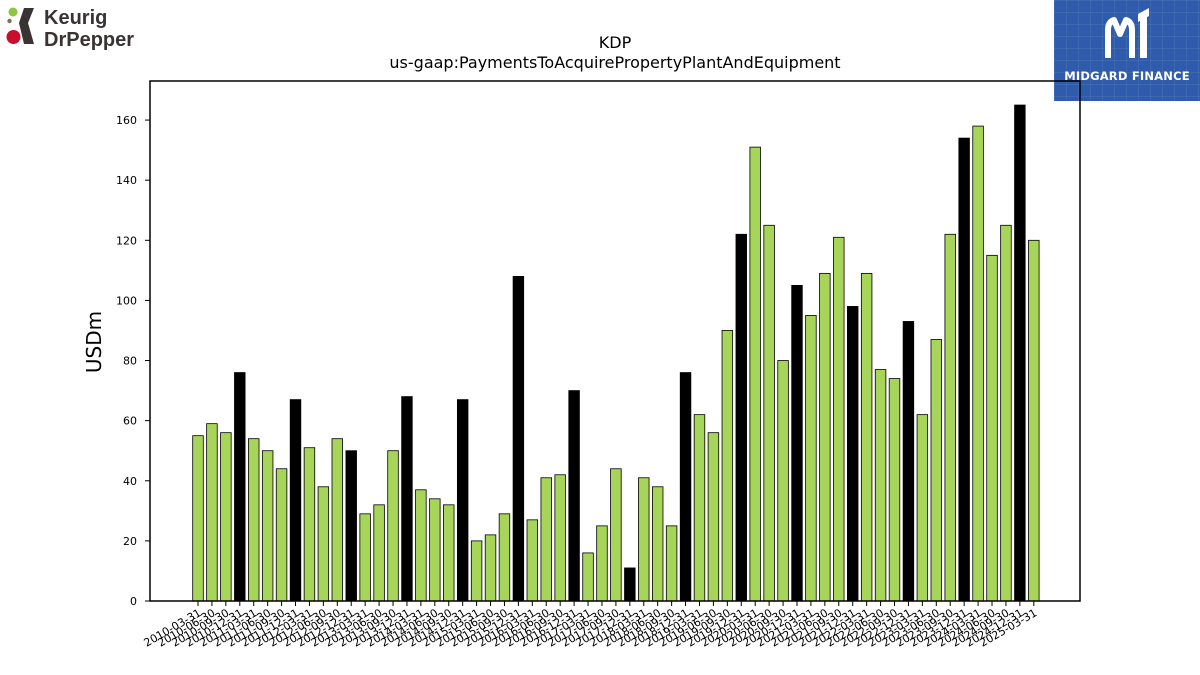 This screenshot has height=675, width=1200. Describe the element at coordinates (126, 300) in the screenshot. I see `y-tick-label: 100` at that location.